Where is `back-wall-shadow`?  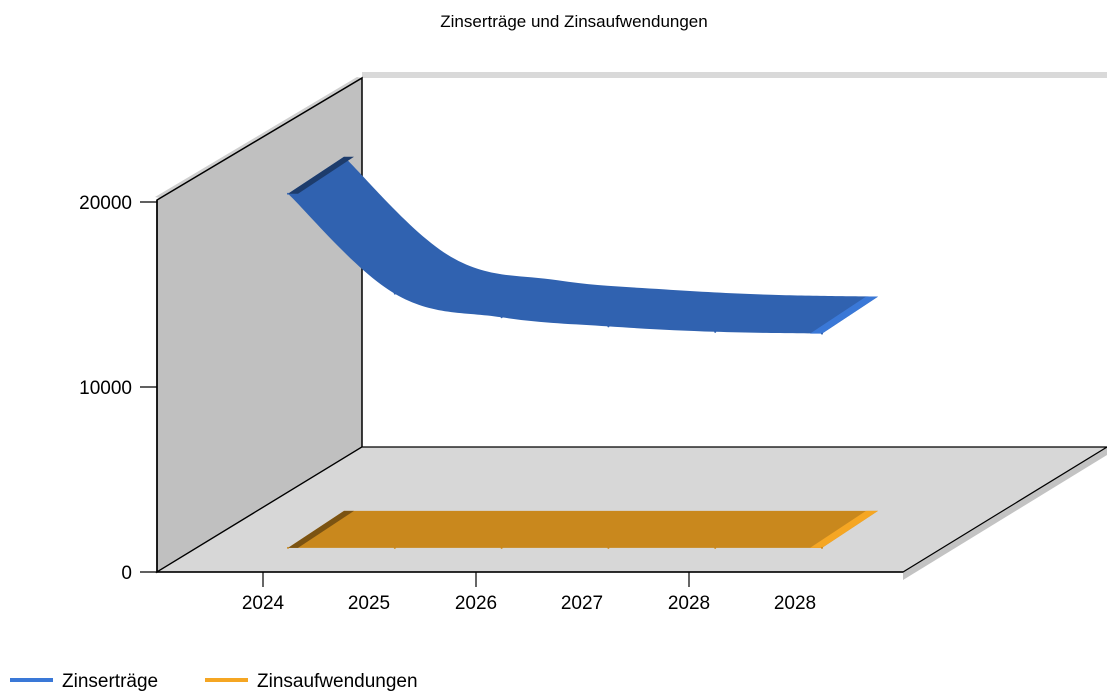 back-wall-shadow is located at coordinates (734, 75).